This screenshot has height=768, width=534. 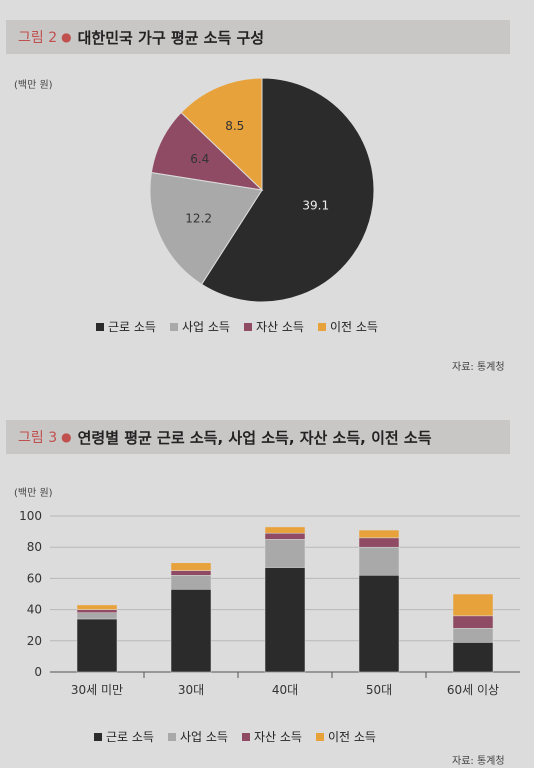 I want to click on y-tick-label: 40, so click(x=34, y=610).